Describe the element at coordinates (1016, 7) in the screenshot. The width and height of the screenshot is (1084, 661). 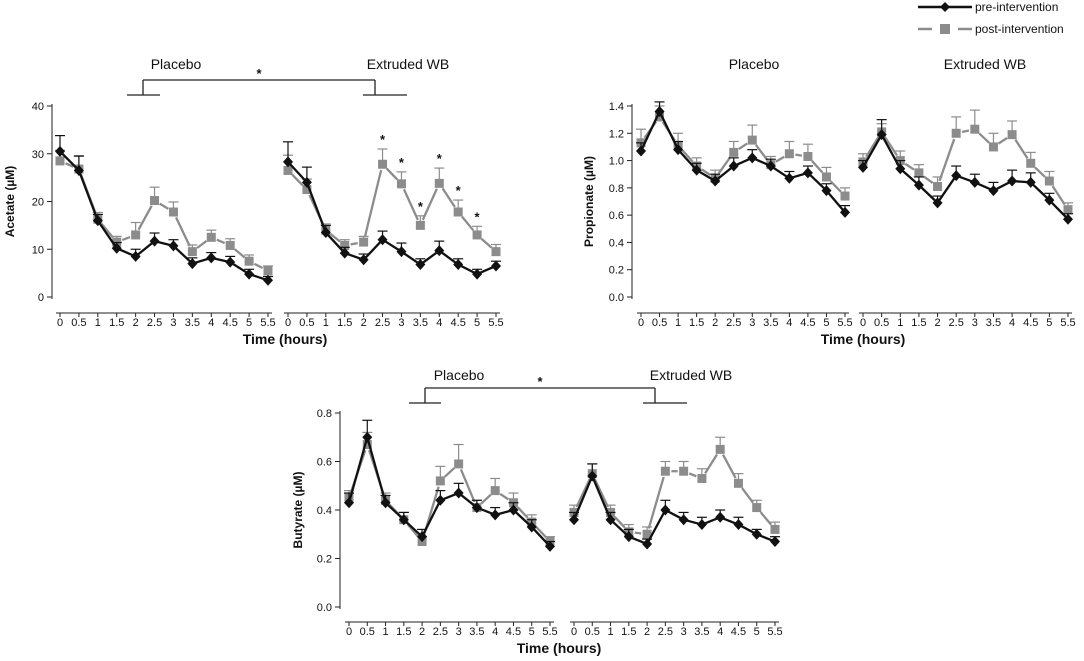
I see `legend-pre-label: pre-intervention` at that location.